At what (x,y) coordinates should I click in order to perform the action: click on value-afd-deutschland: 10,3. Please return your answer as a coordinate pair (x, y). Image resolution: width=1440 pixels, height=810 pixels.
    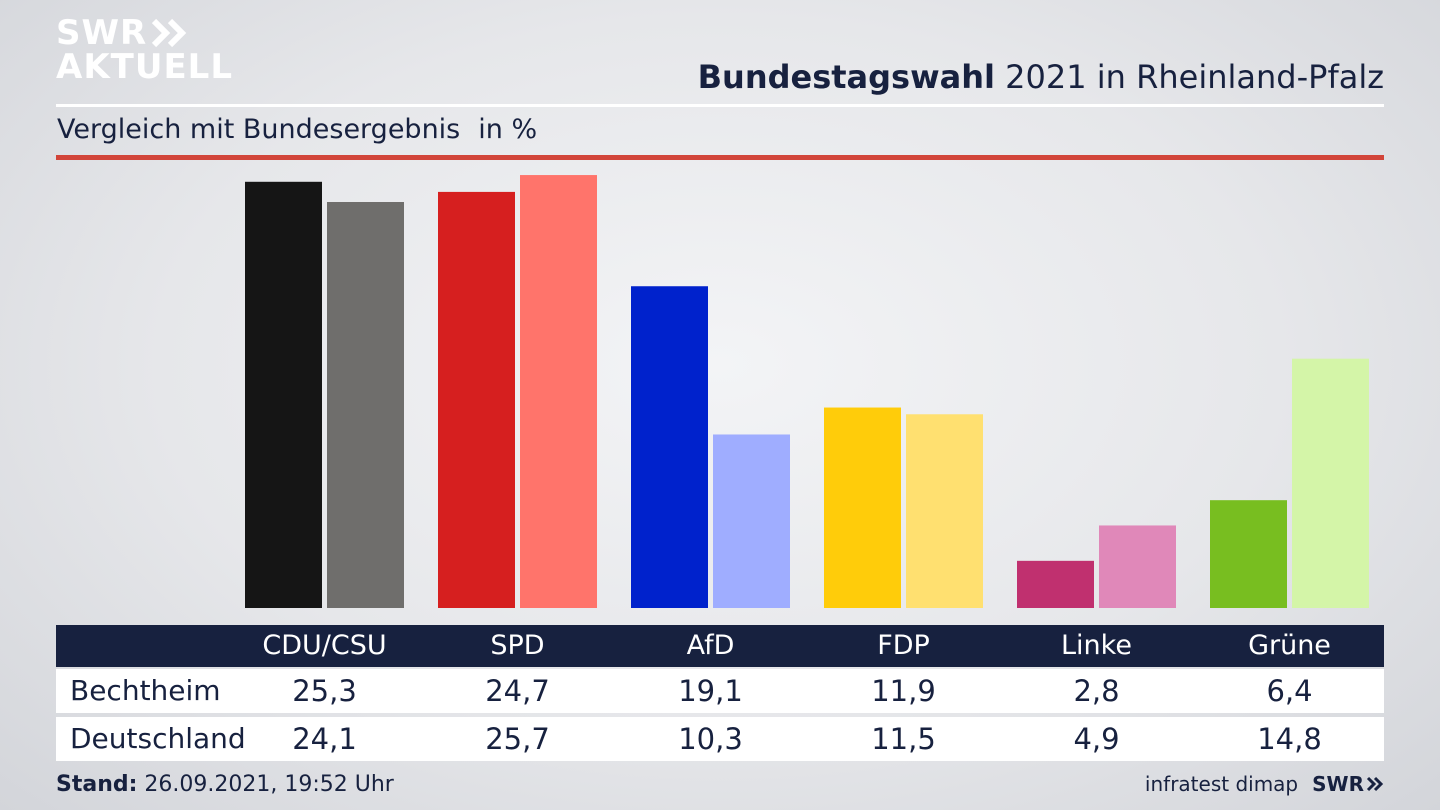
    Looking at the image, I should click on (710, 739).